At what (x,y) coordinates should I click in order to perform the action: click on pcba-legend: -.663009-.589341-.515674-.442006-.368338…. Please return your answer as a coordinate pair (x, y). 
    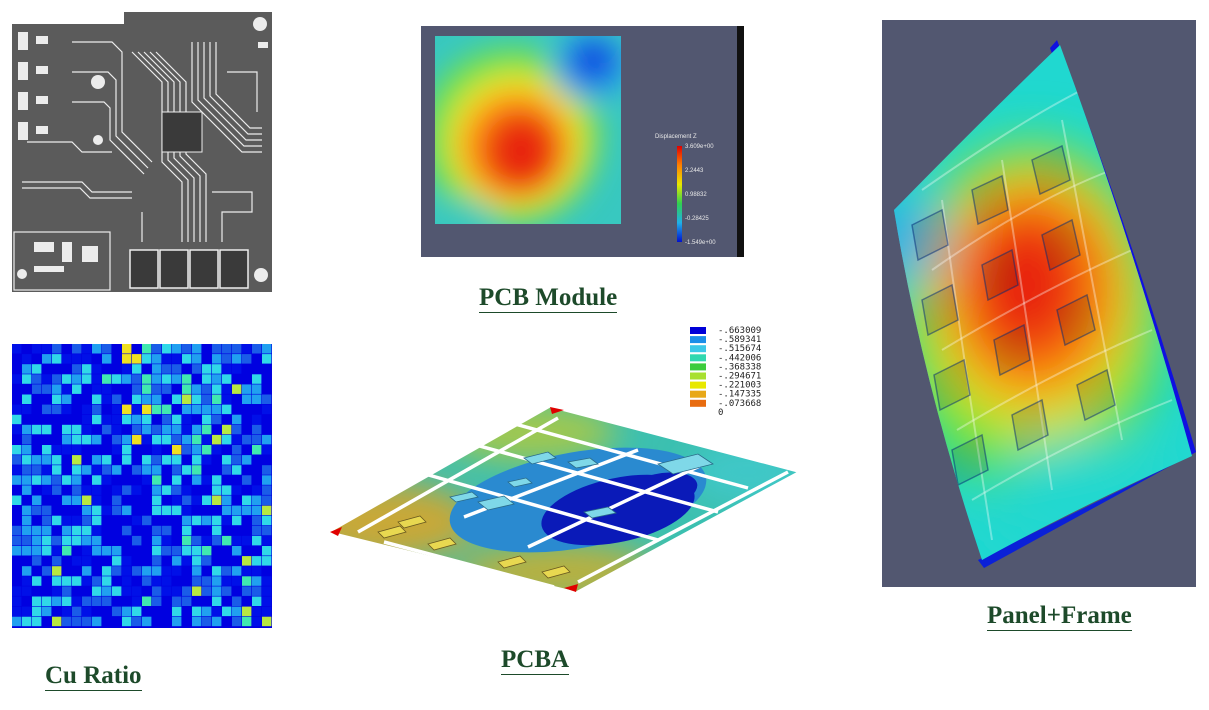
    Looking at the image, I should click on (725, 372).